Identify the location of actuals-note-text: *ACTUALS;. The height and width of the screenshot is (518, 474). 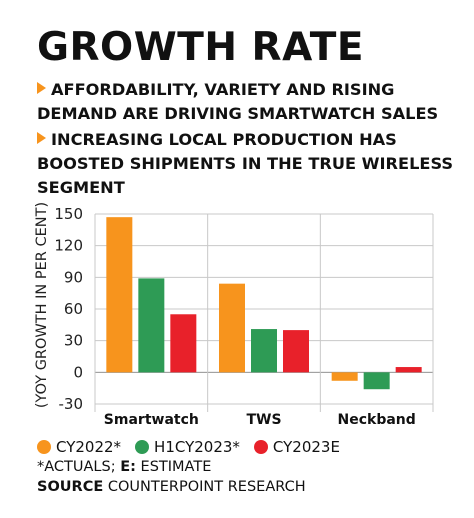
(76, 467).